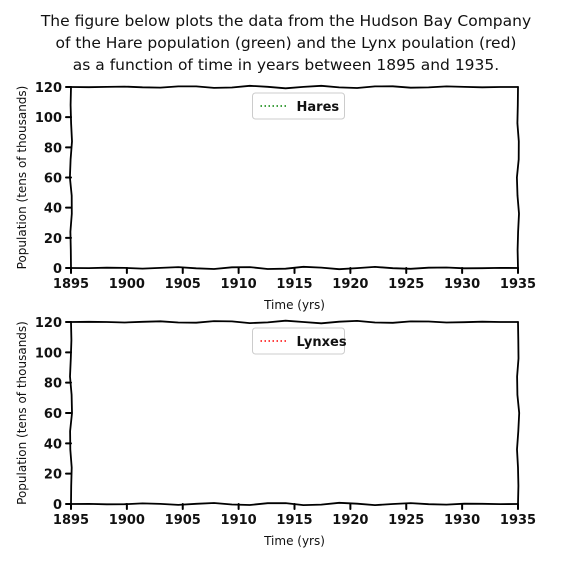  I want to click on legend: Lynxes, so click(299, 341).